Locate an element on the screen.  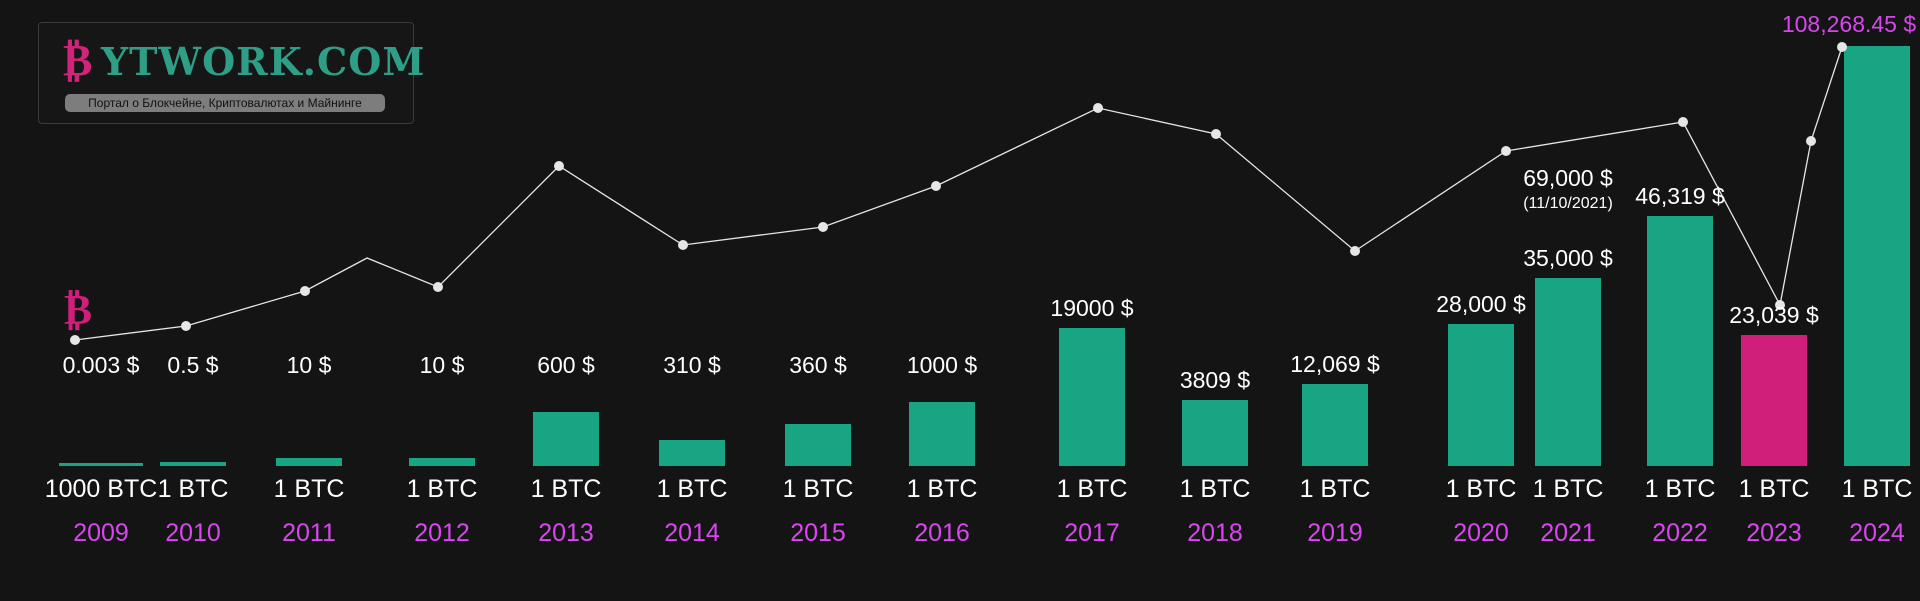
year-label: 2023 is located at coordinates (1774, 533).